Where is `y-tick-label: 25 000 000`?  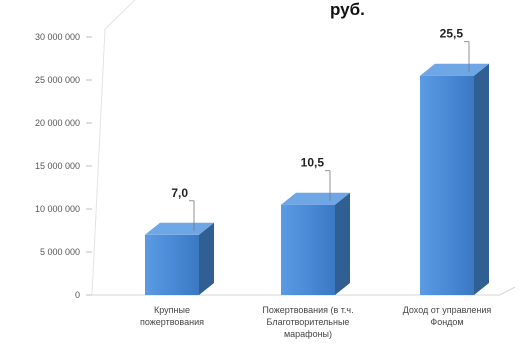 y-tick-label: 25 000 000 is located at coordinates (57, 80).